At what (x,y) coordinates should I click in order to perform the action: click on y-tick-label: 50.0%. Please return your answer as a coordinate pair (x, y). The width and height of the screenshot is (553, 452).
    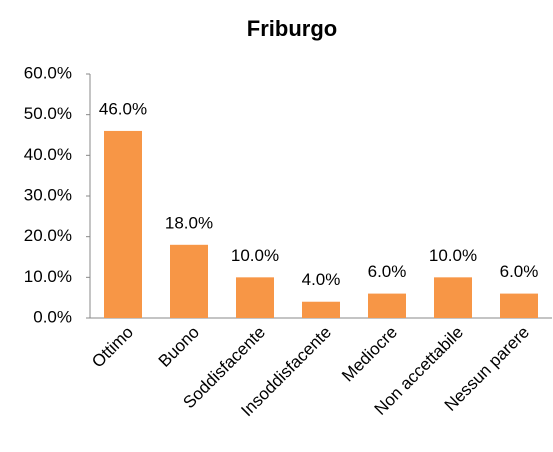
    Looking at the image, I should click on (48, 113).